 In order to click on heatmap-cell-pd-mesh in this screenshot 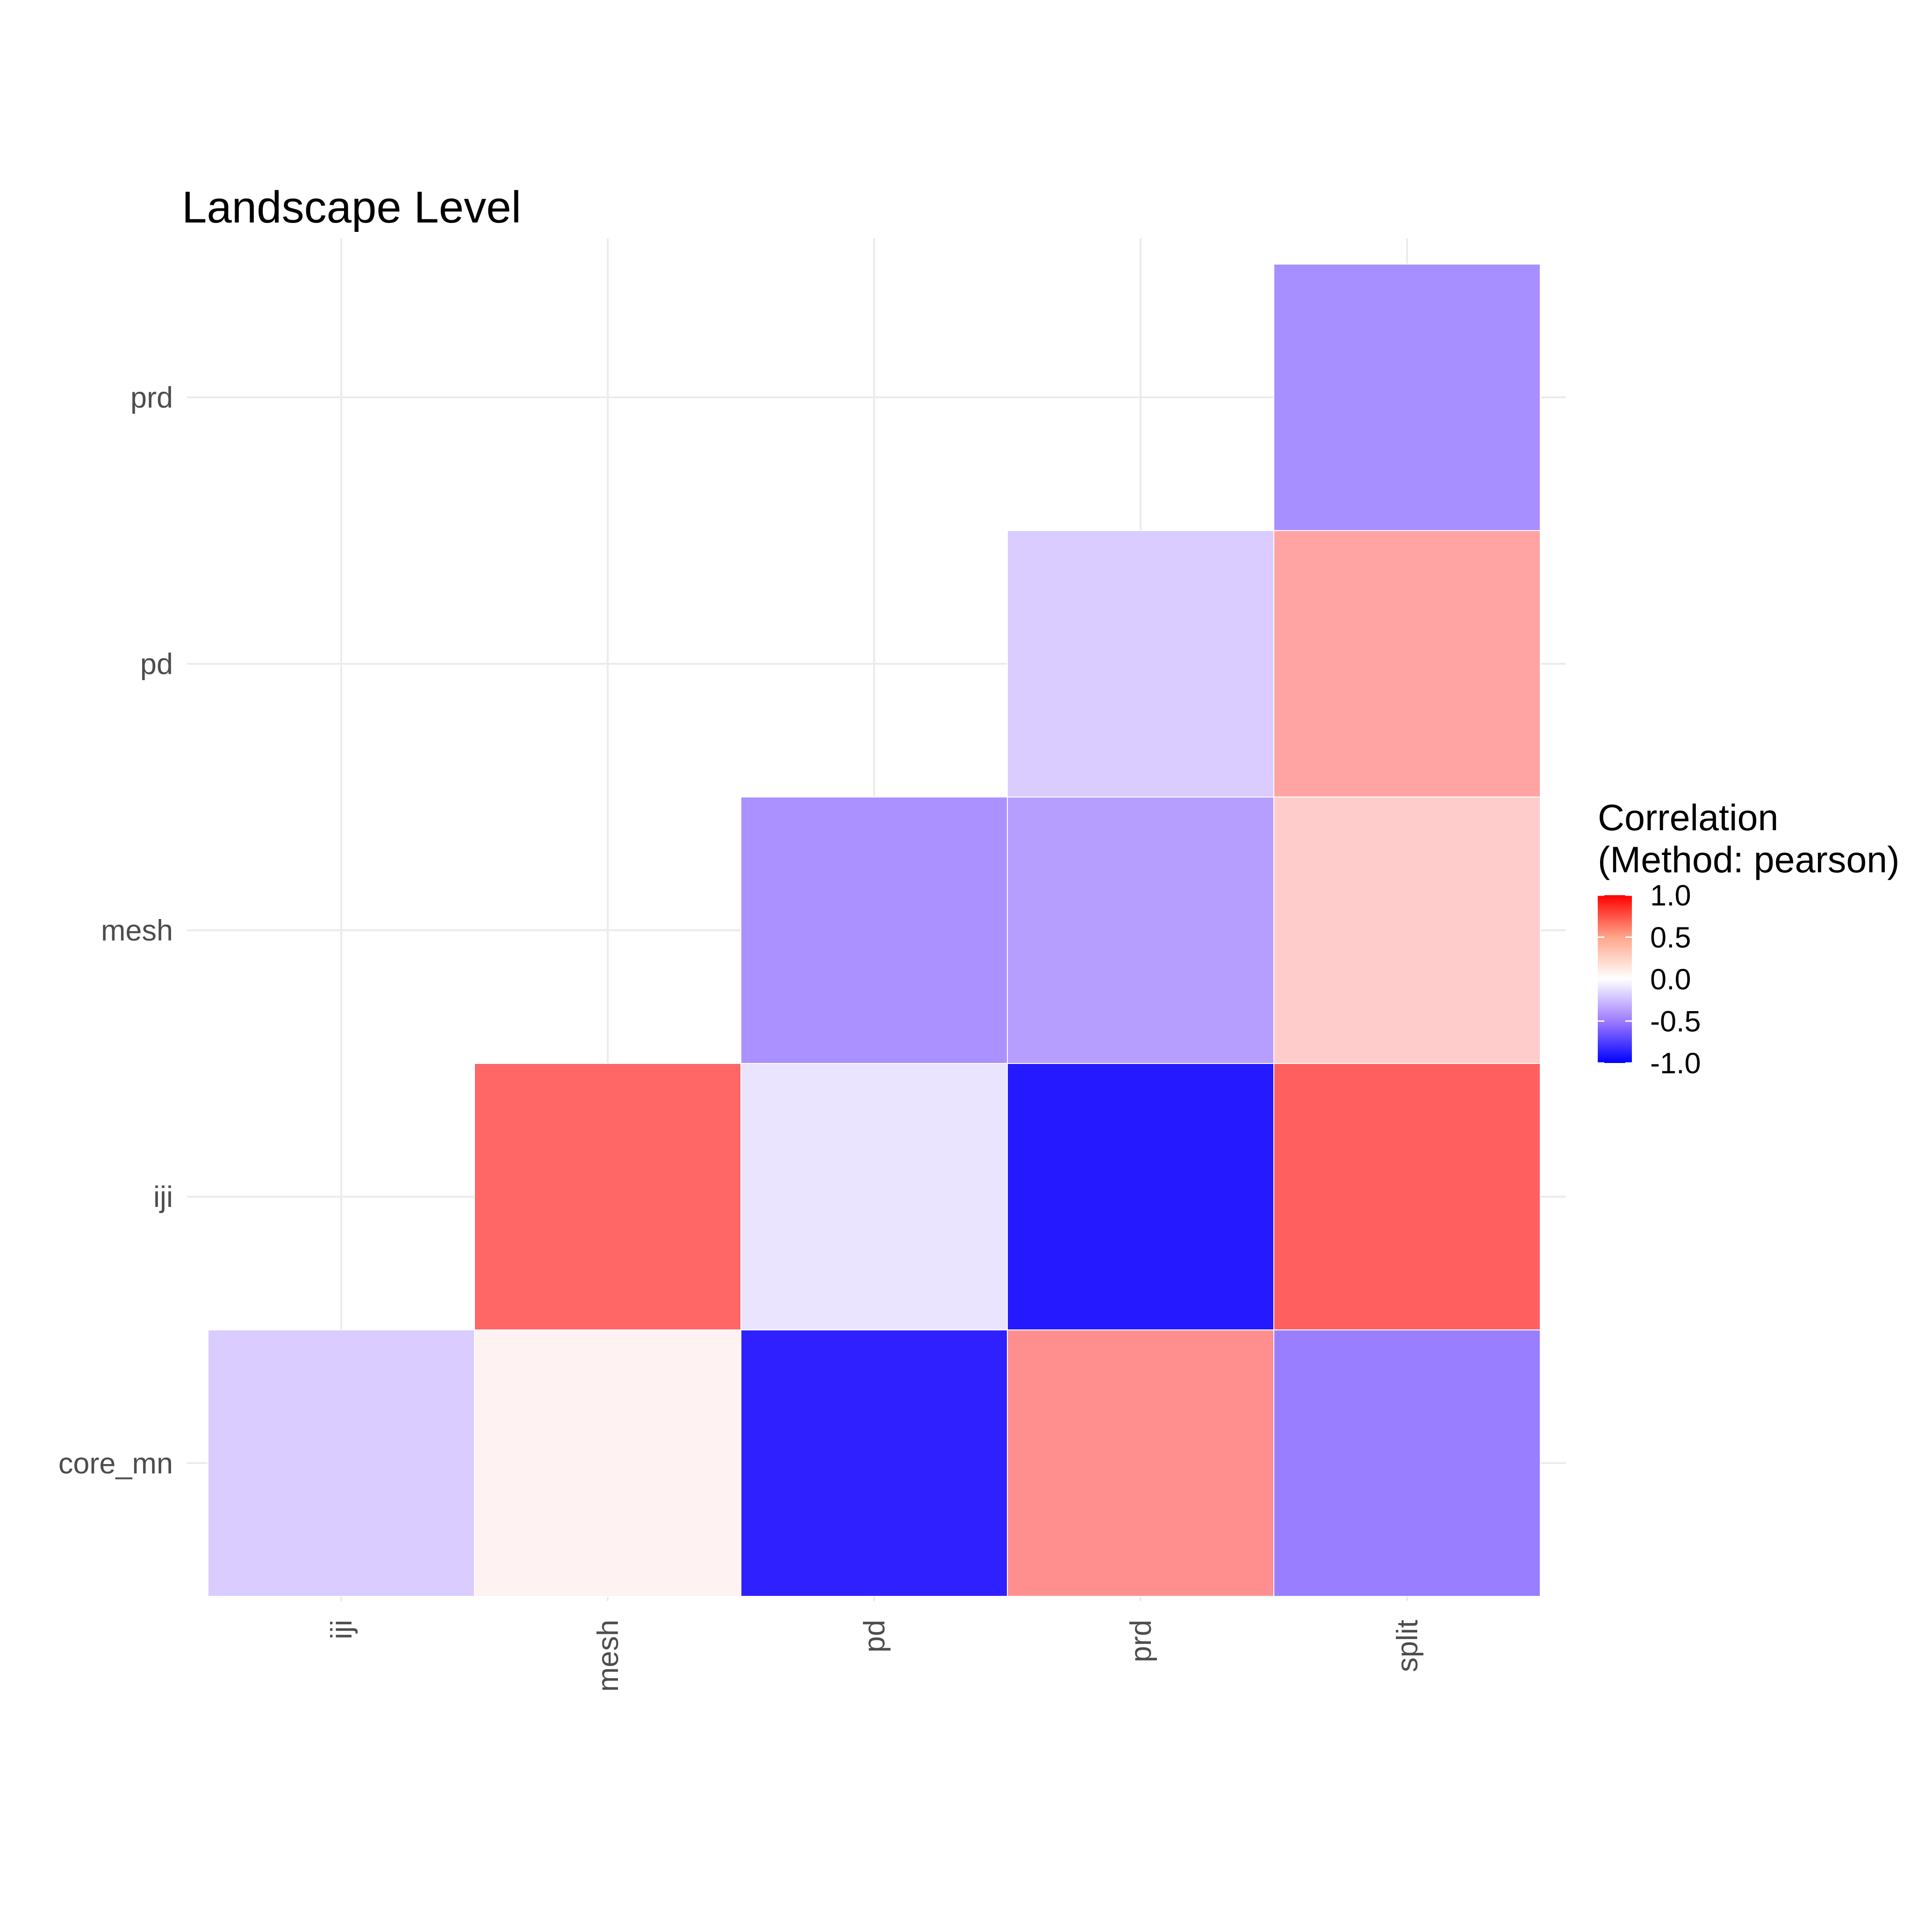, I will do `click(874, 931)`.